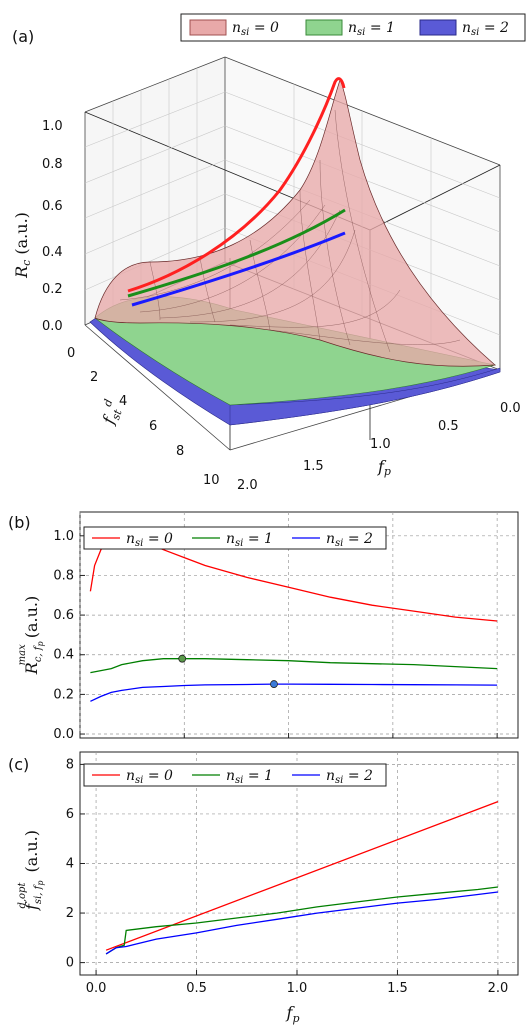 The height and width of the screenshot is (1027, 531). What do you see at coordinates (31, 870) in the screenshot?
I see `panel-c-ylabel: fsi, fpd,opt(a.u.)` at bounding box center [31, 870].